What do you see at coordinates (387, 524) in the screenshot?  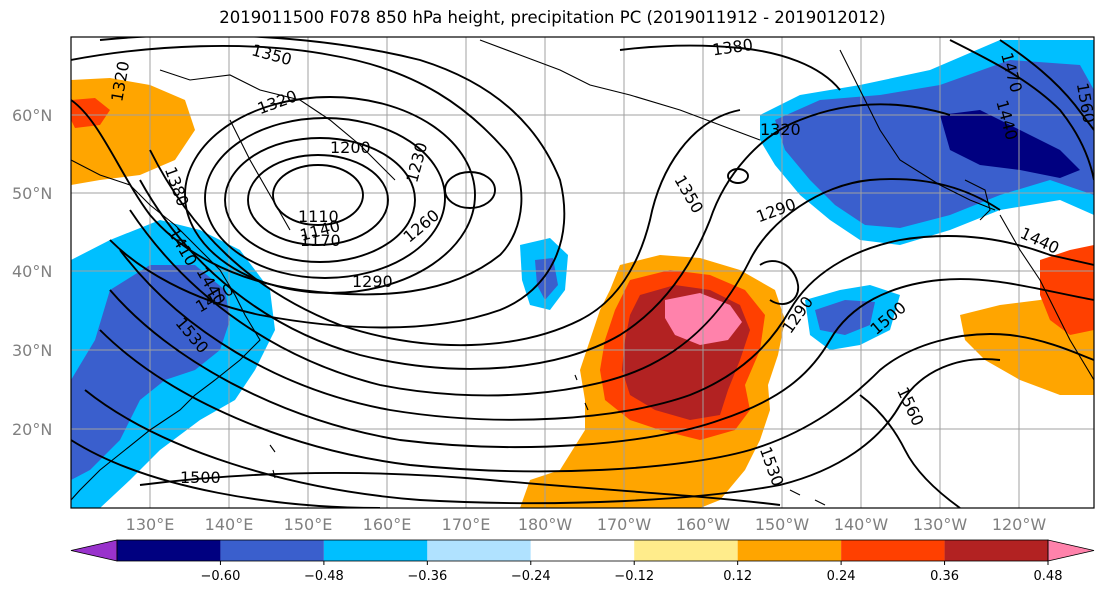 I see `lon-label: 160°E` at bounding box center [387, 524].